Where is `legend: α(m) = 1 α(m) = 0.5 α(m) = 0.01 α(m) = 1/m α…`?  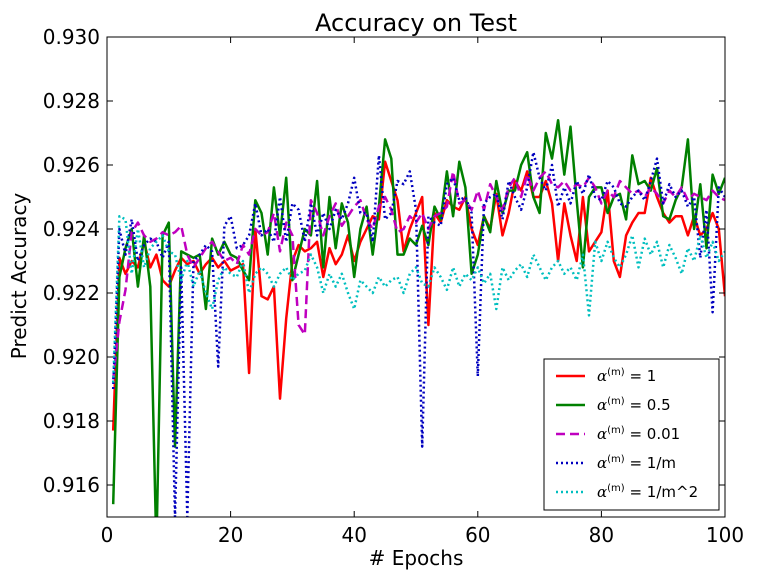 legend: α(m) = 1 α(m) = 0.5 α(m) = 0.01 α(m) = 1/m α… is located at coordinates (631, 434).